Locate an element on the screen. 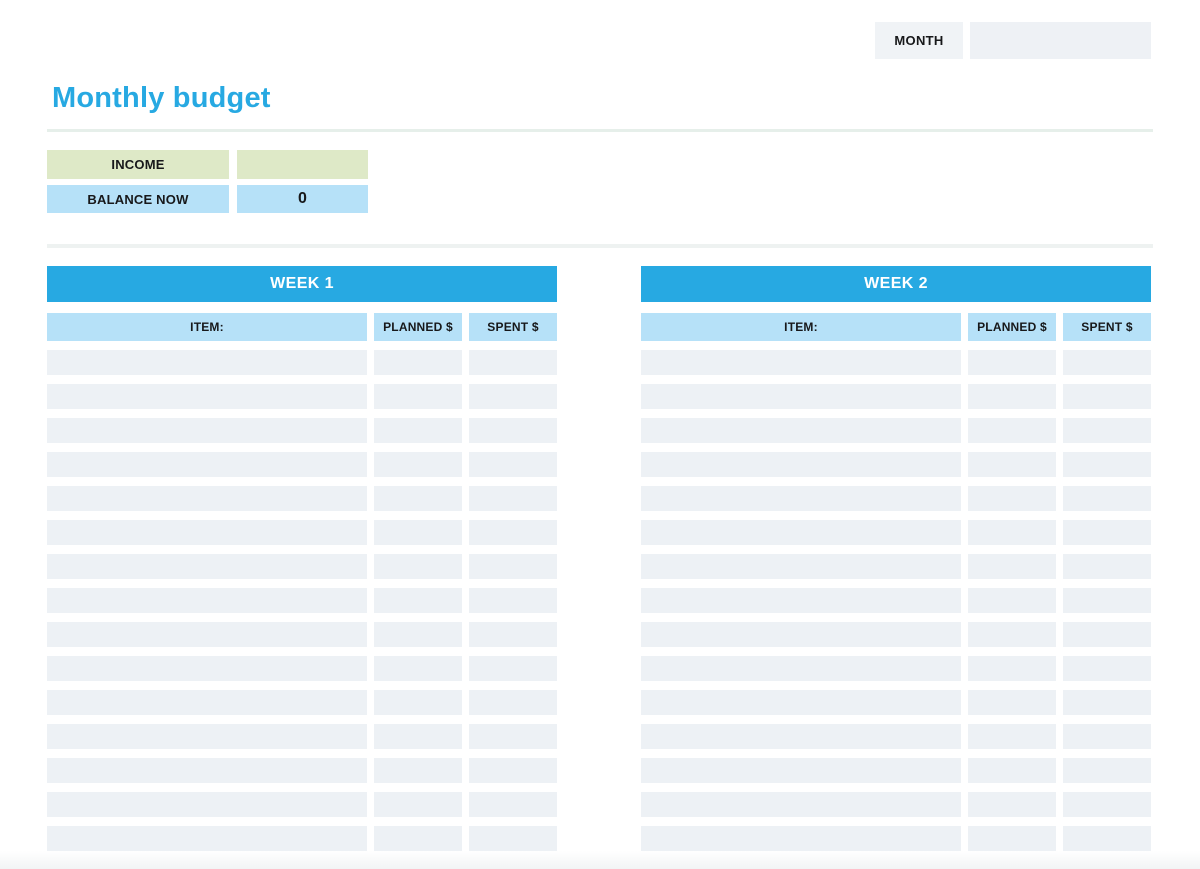 The height and width of the screenshot is (869, 1200). balance-now-value-cell: 0 is located at coordinates (302, 199).